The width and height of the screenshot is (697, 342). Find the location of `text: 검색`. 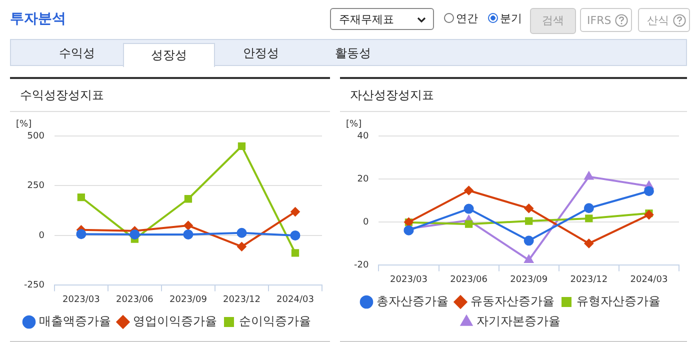

text: 검색 is located at coordinates (553, 21).